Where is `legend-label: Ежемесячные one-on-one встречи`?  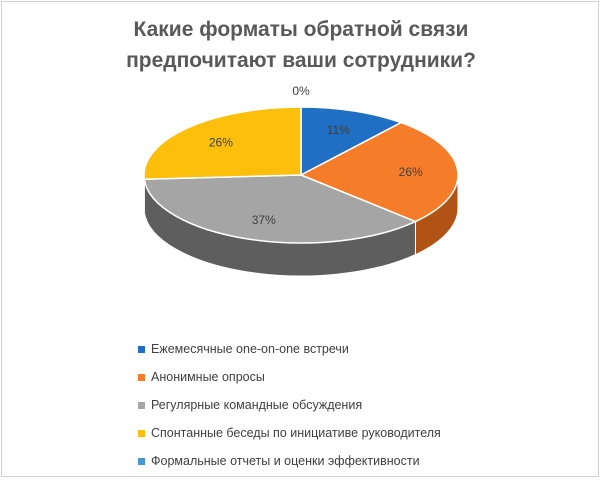 legend-label: Ежемесячные one-on-one встречи is located at coordinates (250, 349).